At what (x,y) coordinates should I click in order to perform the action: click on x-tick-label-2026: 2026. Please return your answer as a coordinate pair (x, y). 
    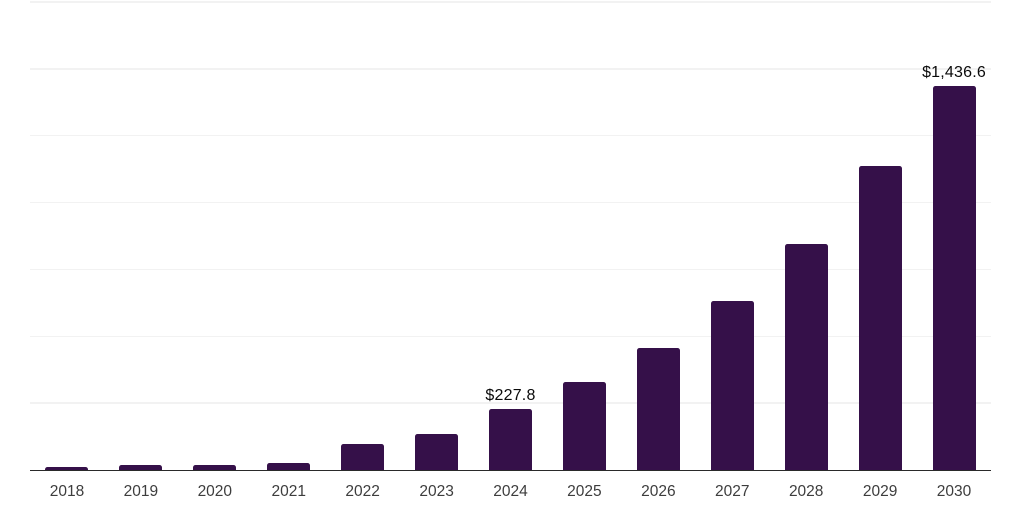
    Looking at the image, I should click on (658, 491).